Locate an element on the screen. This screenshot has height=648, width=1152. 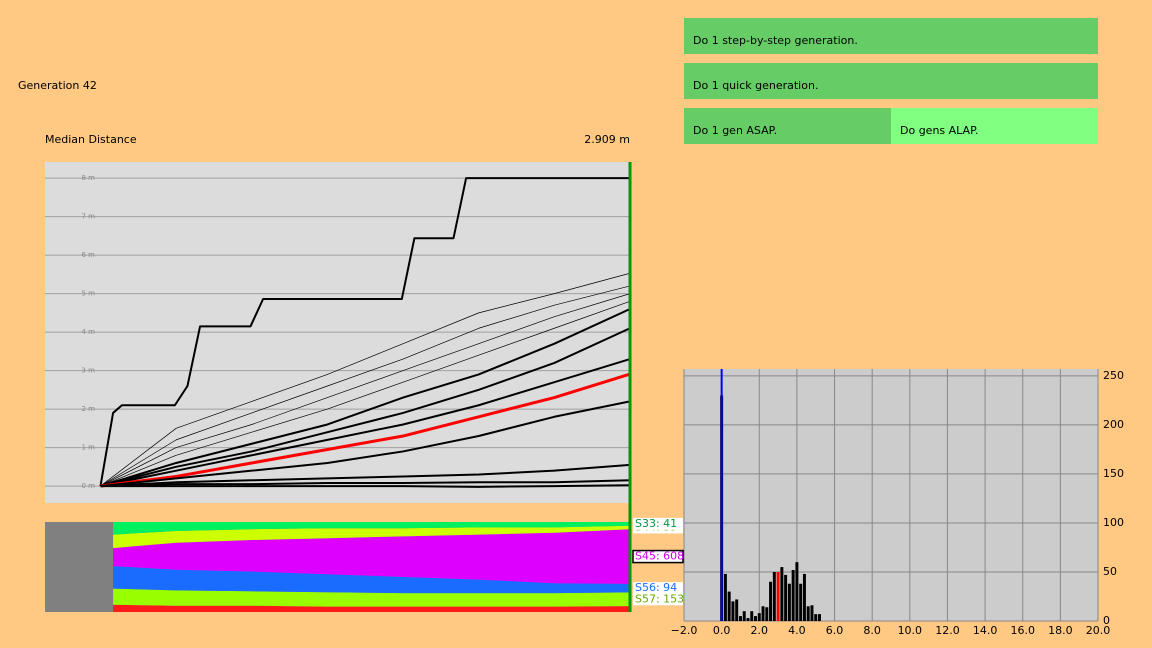
species-label: S33: 41 is located at coordinates (656, 523).